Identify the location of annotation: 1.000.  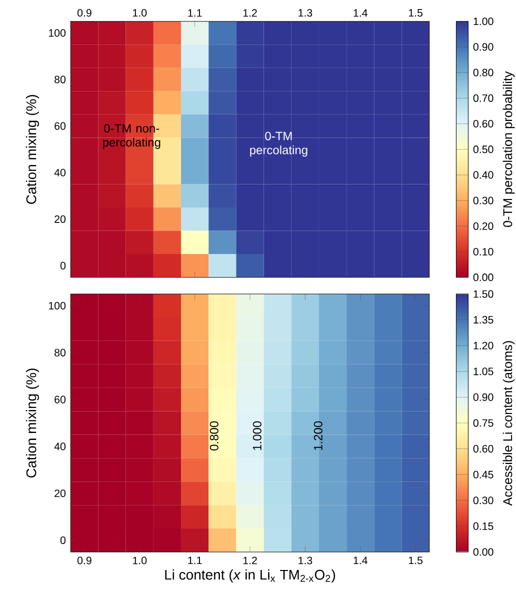
(257, 435).